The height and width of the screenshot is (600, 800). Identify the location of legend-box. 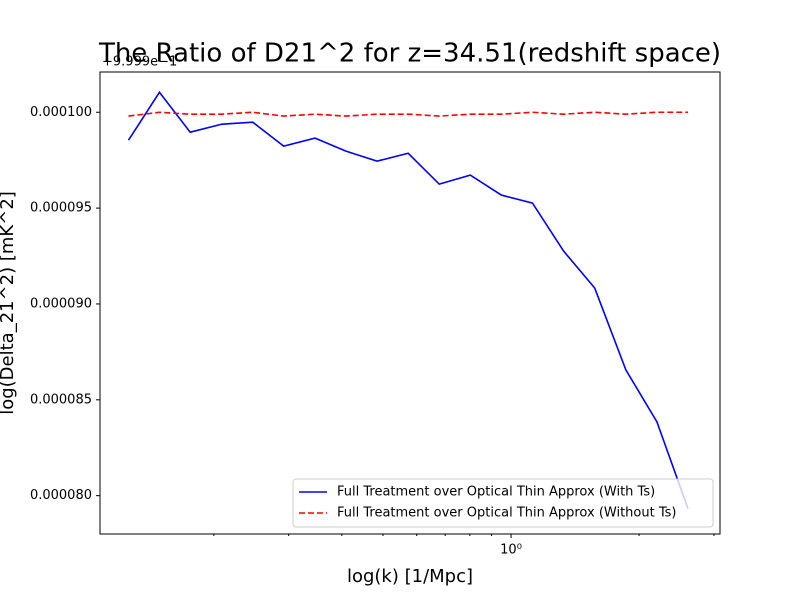
(503, 503).